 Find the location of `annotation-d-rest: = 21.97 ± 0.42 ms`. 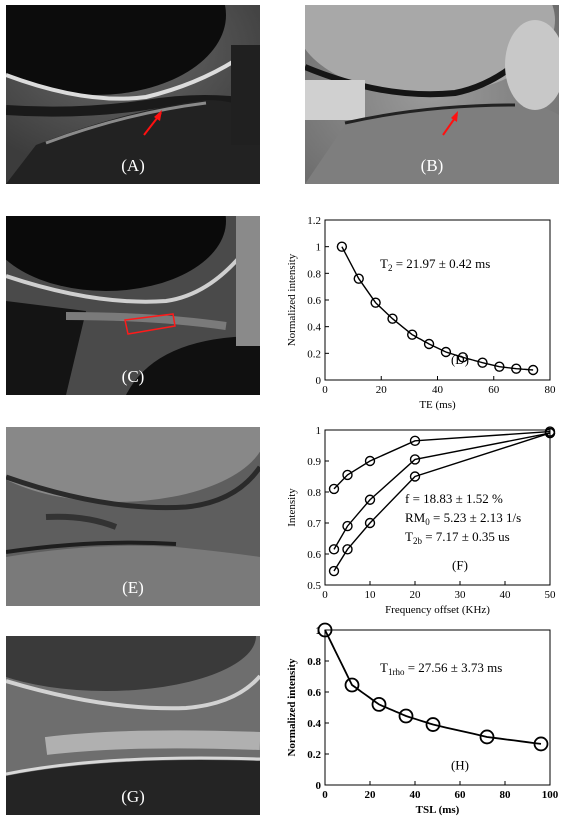

annotation-d-rest: = 21.97 ± 0.42 ms is located at coordinates (441, 263).